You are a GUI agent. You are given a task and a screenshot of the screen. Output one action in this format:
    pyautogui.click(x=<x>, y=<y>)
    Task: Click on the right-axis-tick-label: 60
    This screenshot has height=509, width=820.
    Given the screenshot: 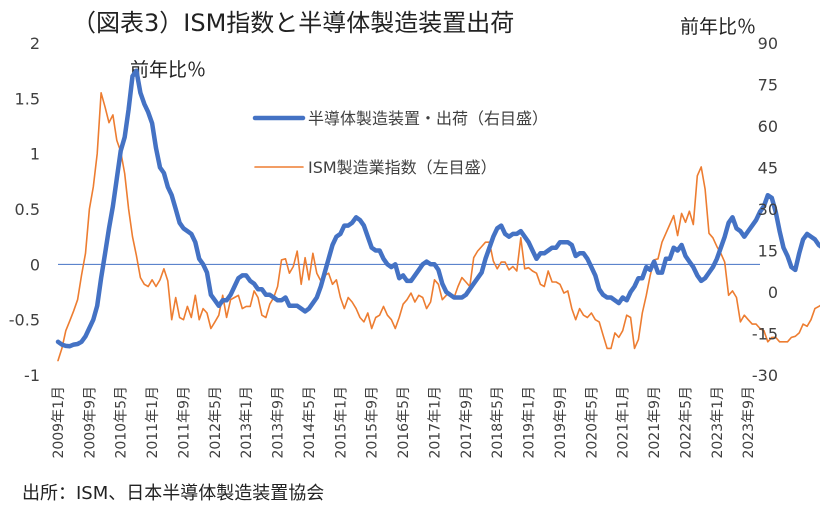 What is the action you would take?
    pyautogui.click(x=768, y=126)
    